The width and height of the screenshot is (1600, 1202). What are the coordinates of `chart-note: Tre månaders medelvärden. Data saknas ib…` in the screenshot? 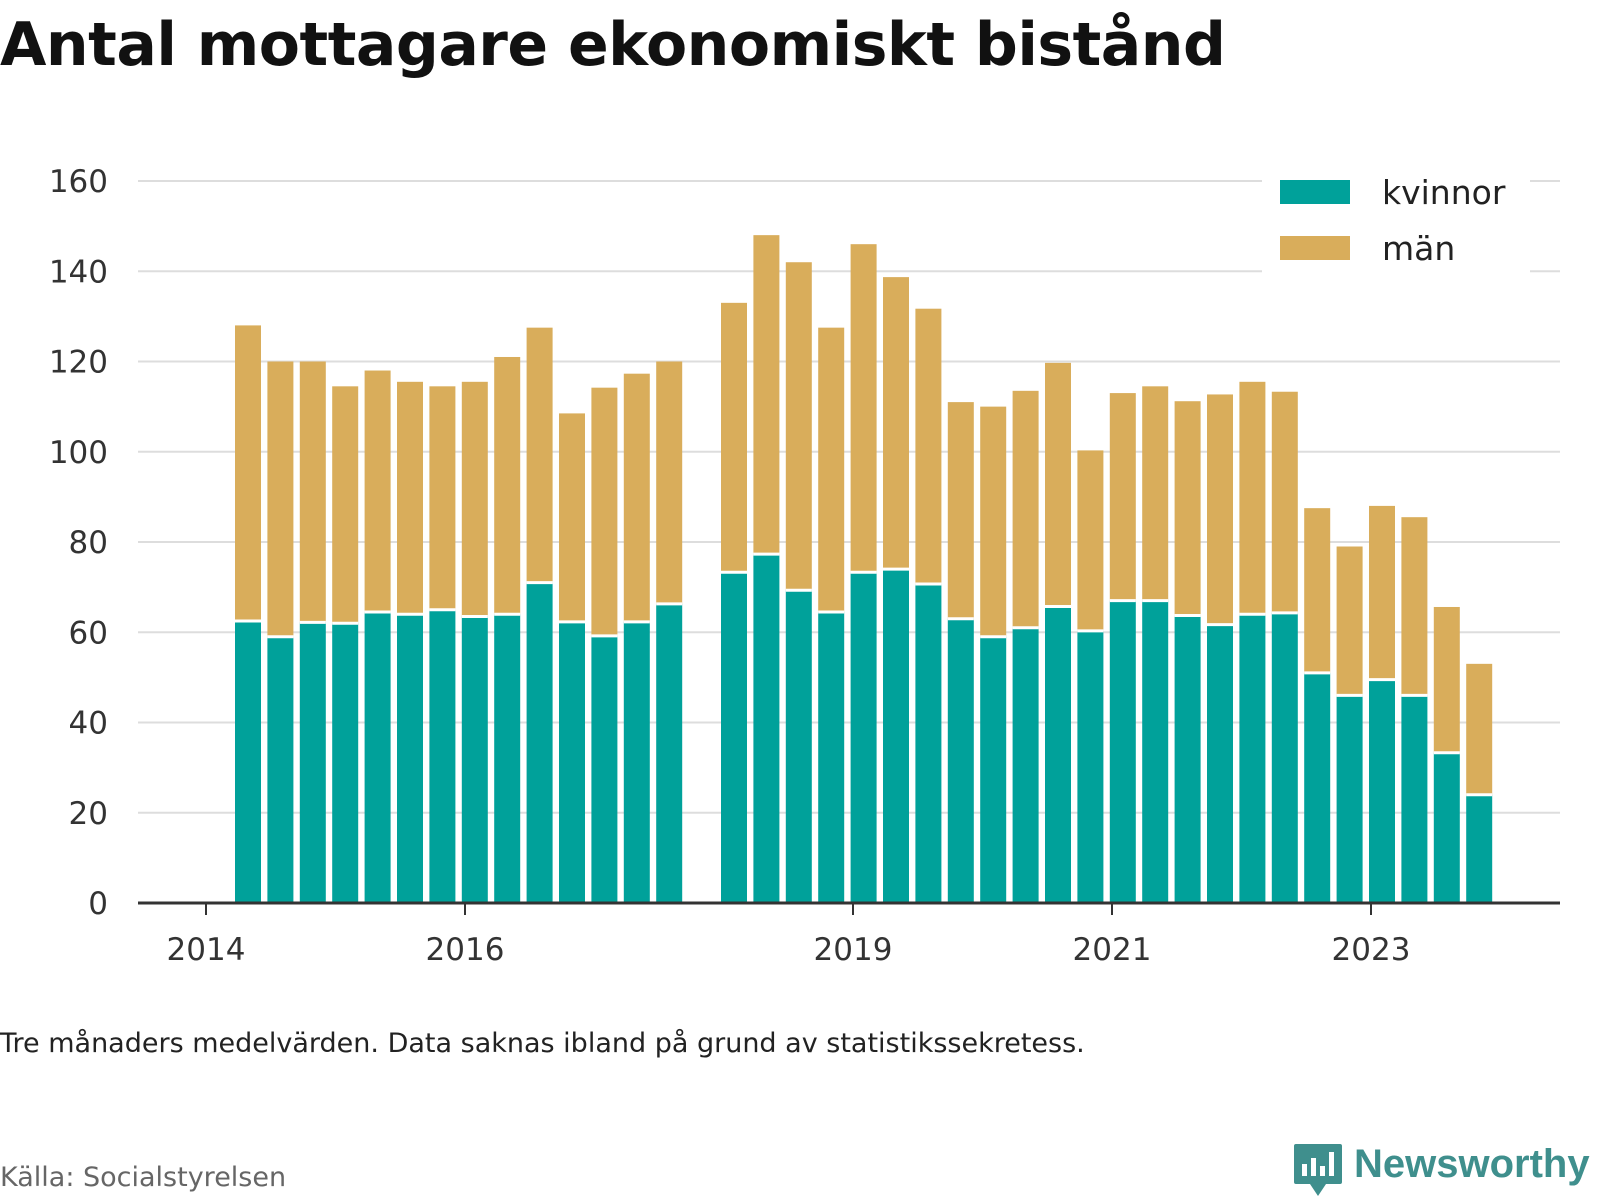 It's located at (542, 1043).